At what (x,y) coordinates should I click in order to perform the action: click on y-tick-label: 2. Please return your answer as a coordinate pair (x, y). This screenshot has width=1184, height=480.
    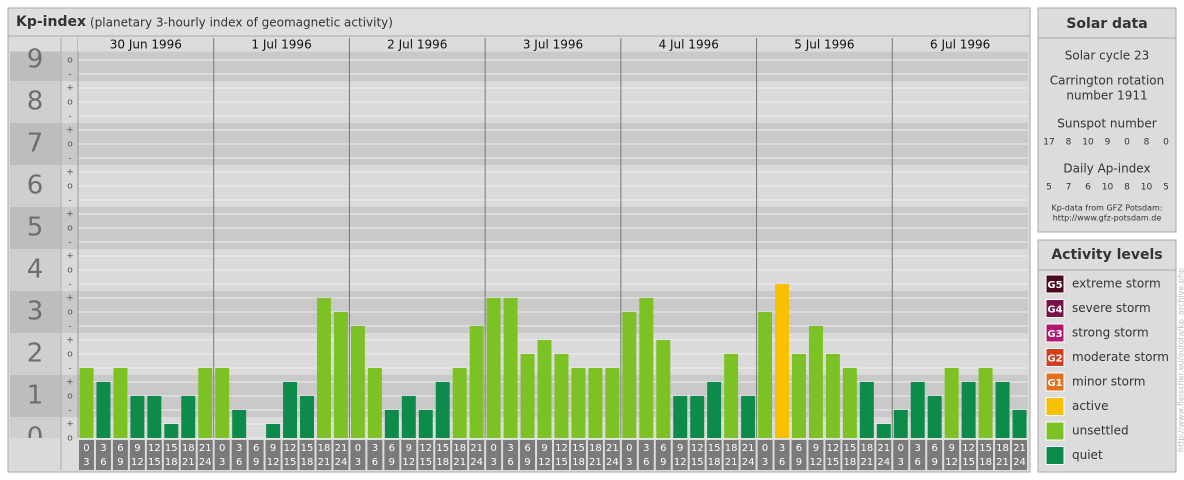
    Looking at the image, I should click on (35, 354).